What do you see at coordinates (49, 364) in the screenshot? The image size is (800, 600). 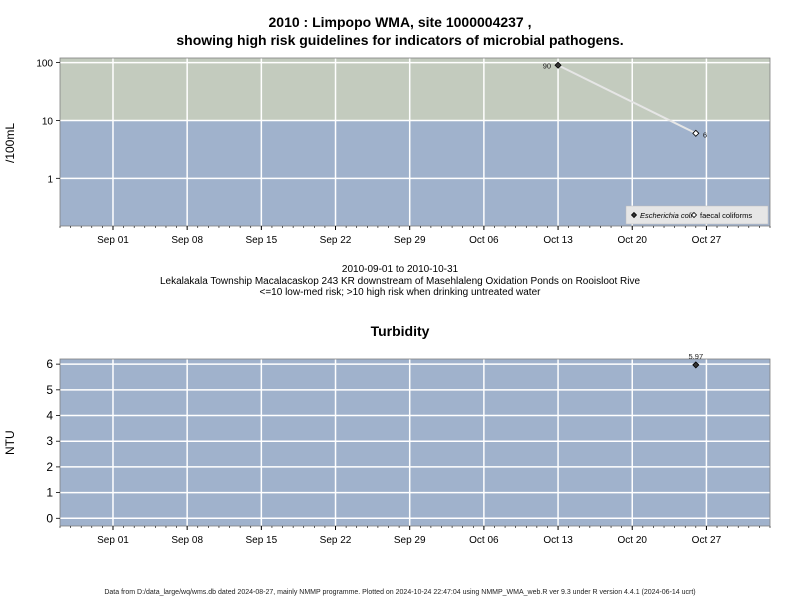 I see `y-tick-label: 6` at bounding box center [49, 364].